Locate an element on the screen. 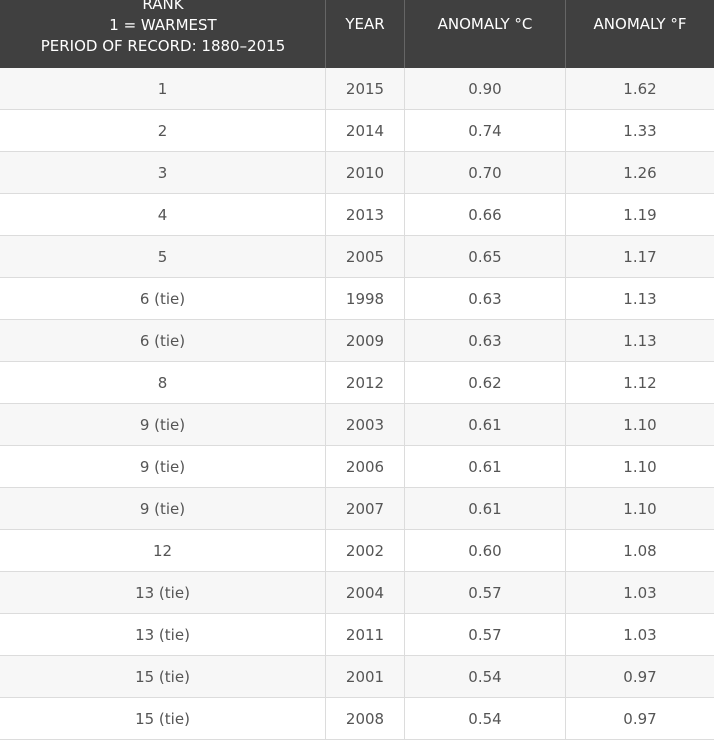 This screenshot has width=714, height=744. table-cell: 2011 is located at coordinates (365, 635).